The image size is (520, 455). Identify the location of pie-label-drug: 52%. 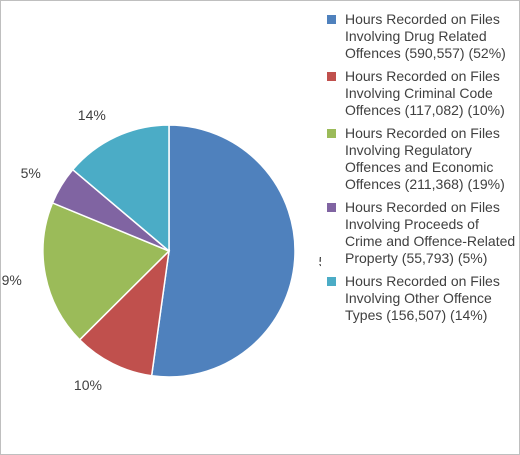
(320, 261).